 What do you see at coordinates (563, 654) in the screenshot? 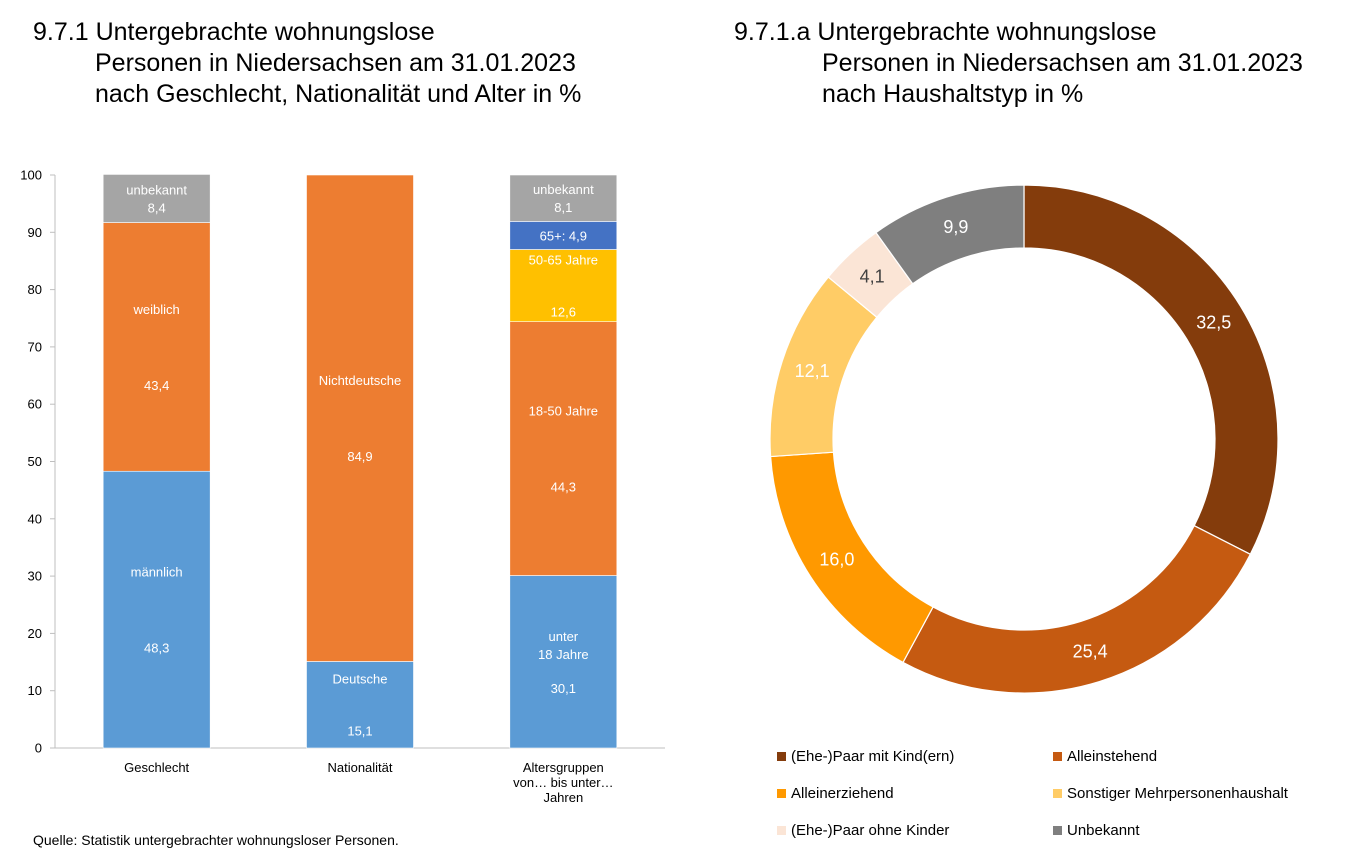
I see `bar-segment-label: 18 Jahre` at bounding box center [563, 654].